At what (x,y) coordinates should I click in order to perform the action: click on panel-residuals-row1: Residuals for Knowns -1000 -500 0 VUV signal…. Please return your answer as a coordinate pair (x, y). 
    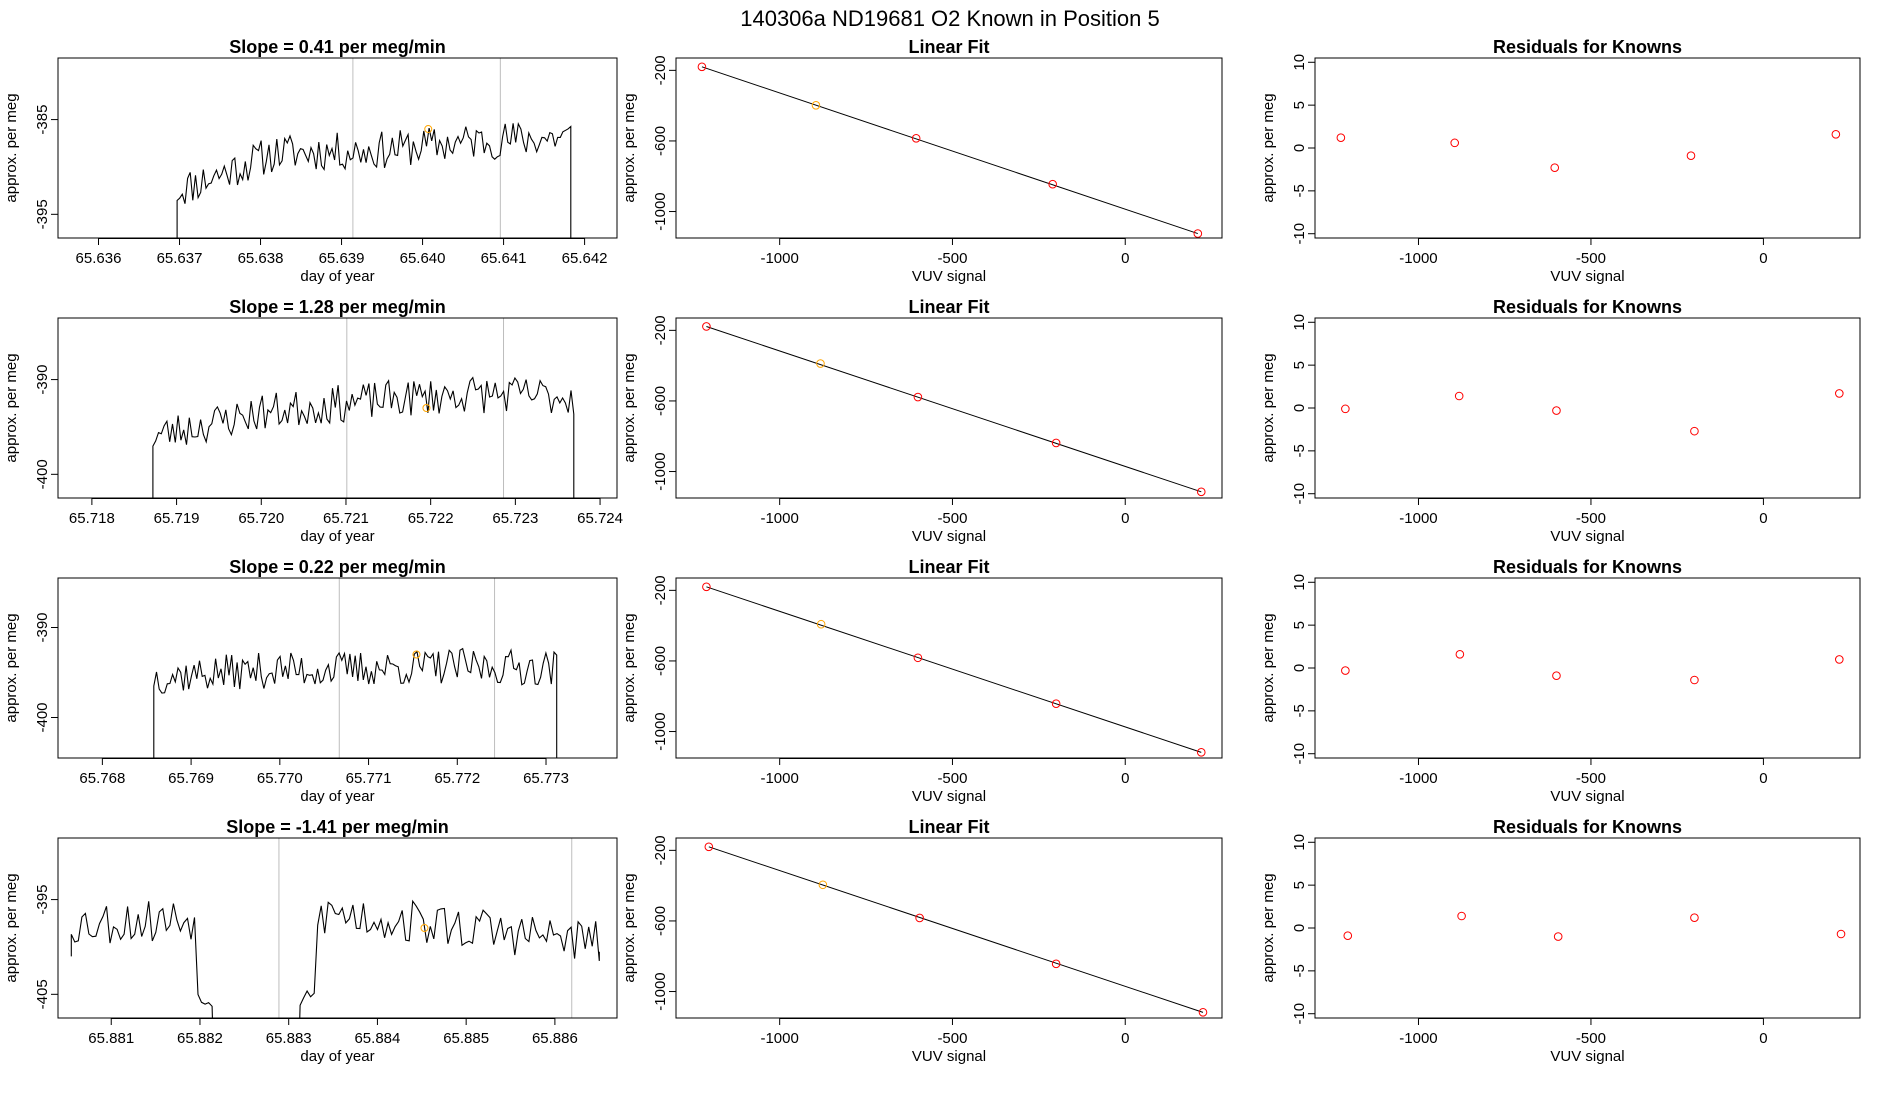
    Looking at the image, I should click on (1560, 161).